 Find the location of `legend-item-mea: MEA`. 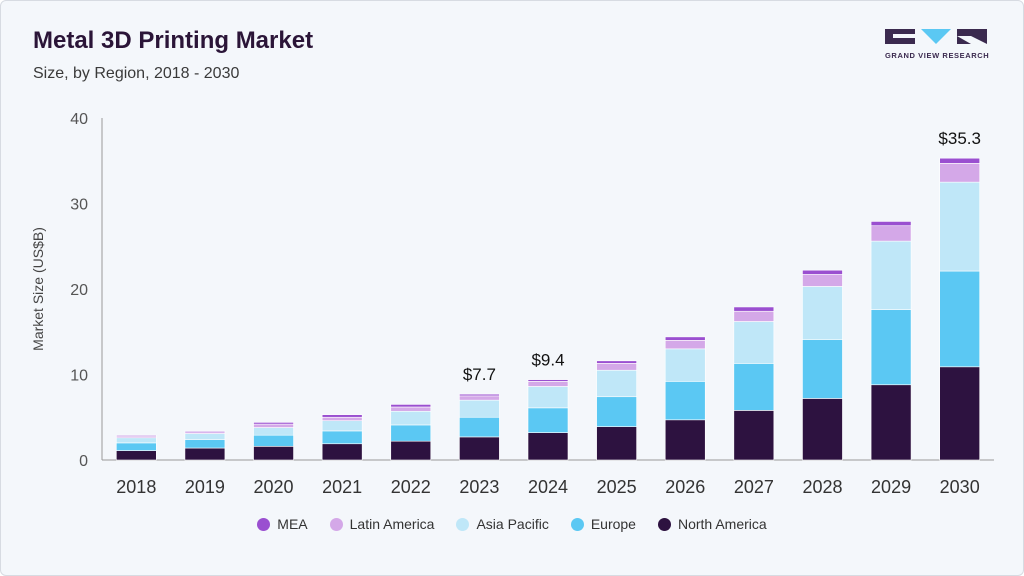

legend-item-mea: MEA is located at coordinates (282, 524).